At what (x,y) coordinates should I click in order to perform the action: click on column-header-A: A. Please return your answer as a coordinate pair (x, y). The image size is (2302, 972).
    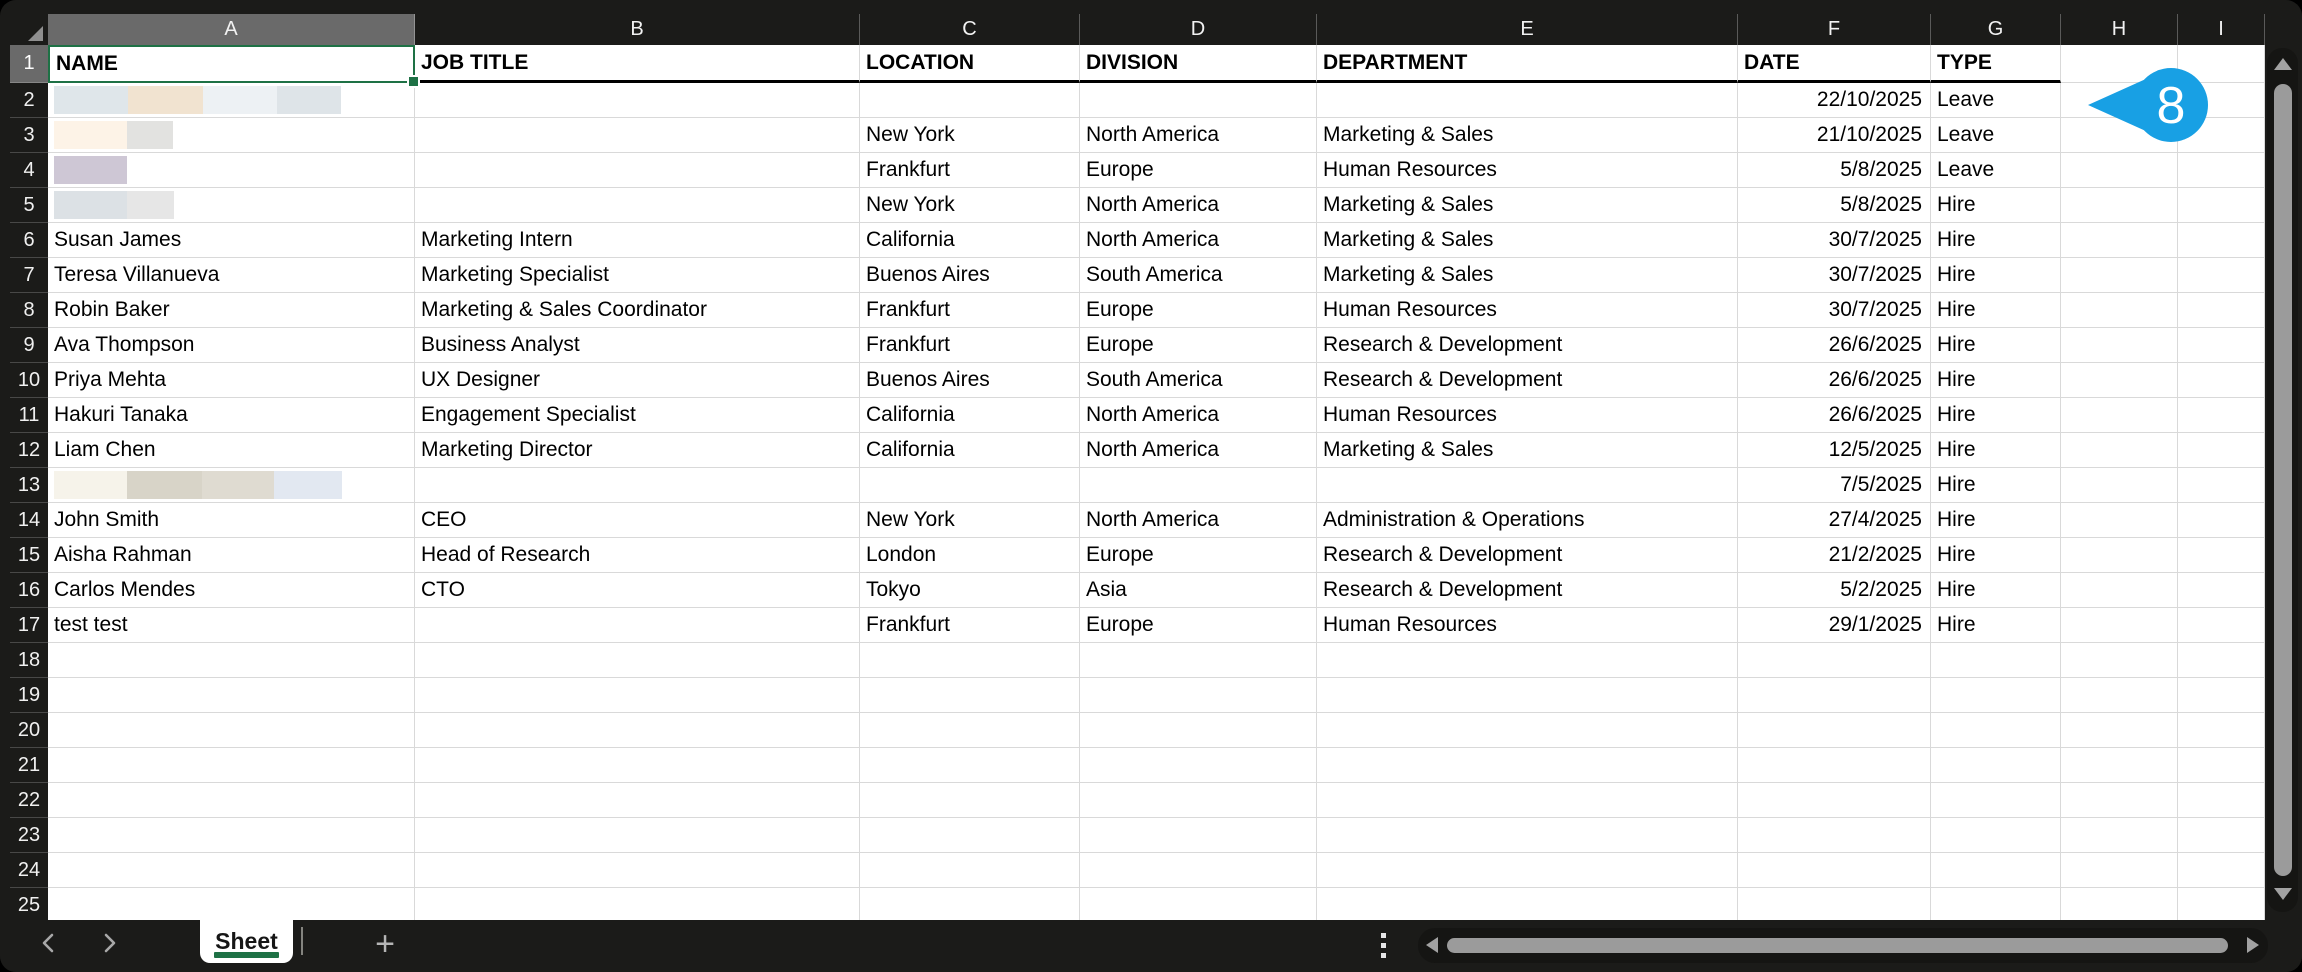
    Looking at the image, I should click on (231, 29).